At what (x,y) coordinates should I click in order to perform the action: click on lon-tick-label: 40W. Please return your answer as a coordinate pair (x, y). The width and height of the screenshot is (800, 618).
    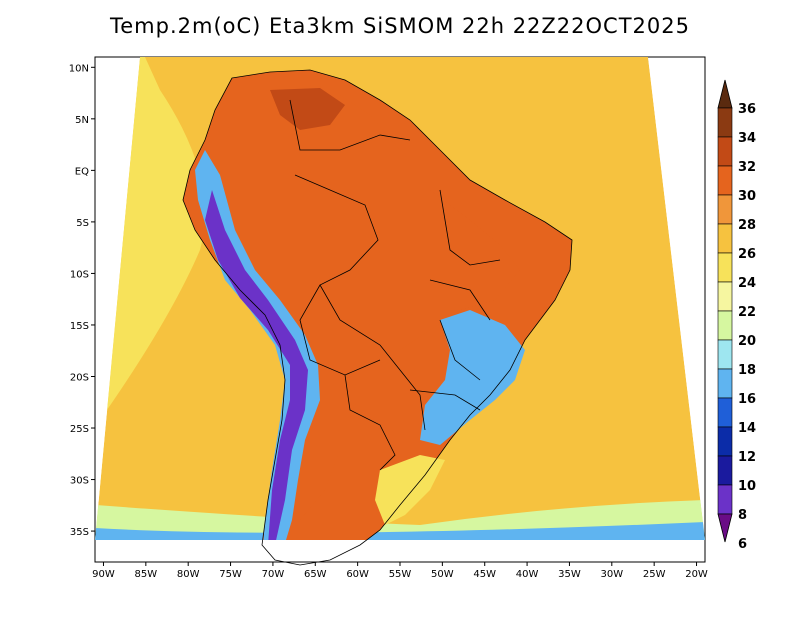
    Looking at the image, I should click on (527, 574).